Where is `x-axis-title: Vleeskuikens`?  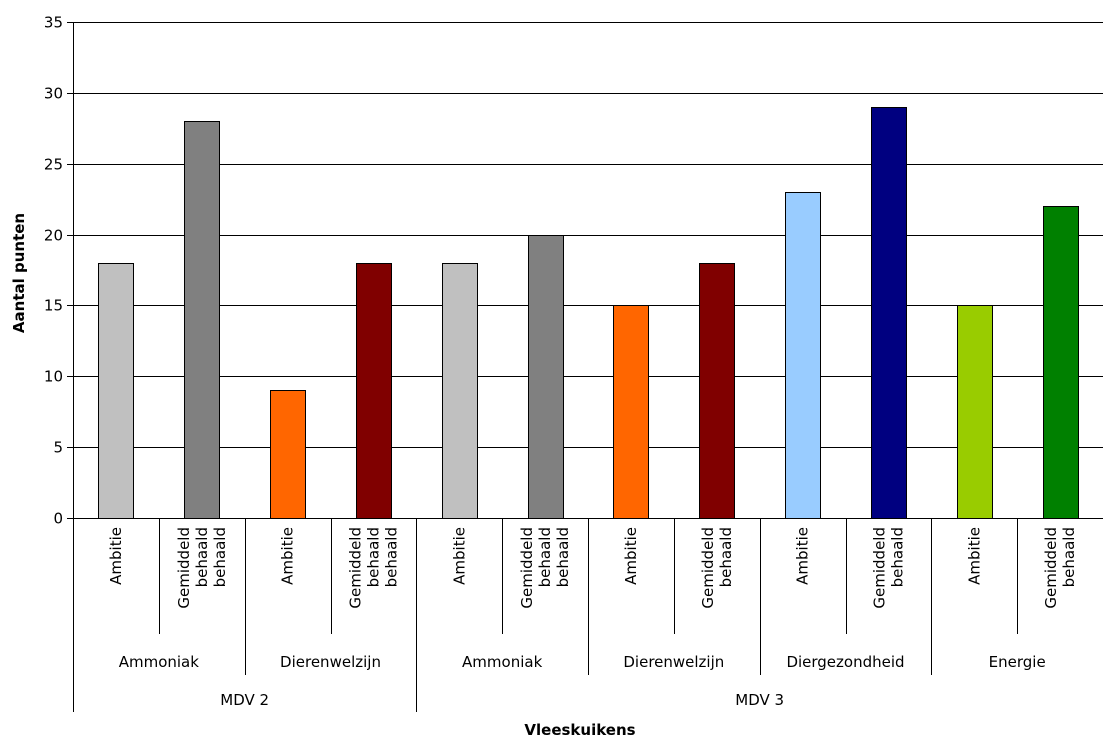 x-axis-title: Vleeskuikens is located at coordinates (579, 729).